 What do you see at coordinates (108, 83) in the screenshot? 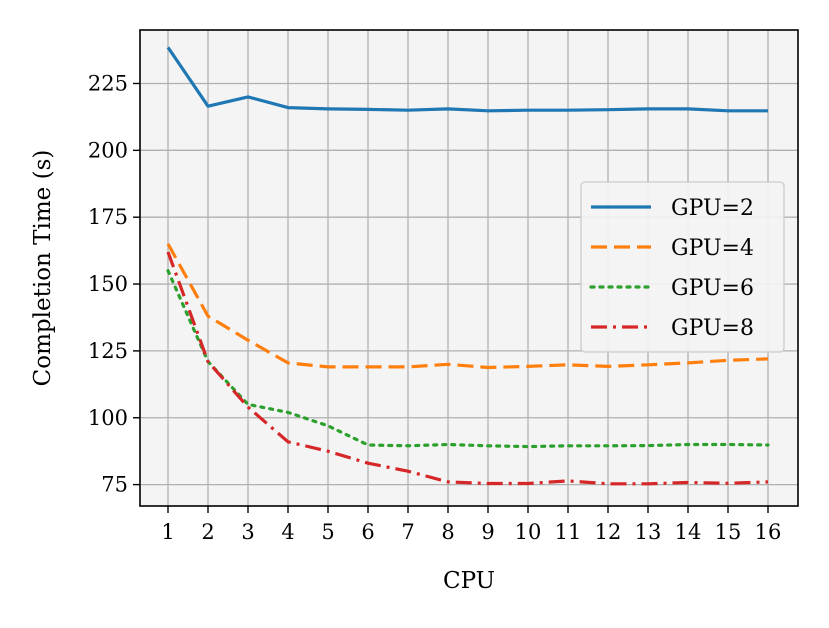
I see `y-tick-label: 225` at bounding box center [108, 83].